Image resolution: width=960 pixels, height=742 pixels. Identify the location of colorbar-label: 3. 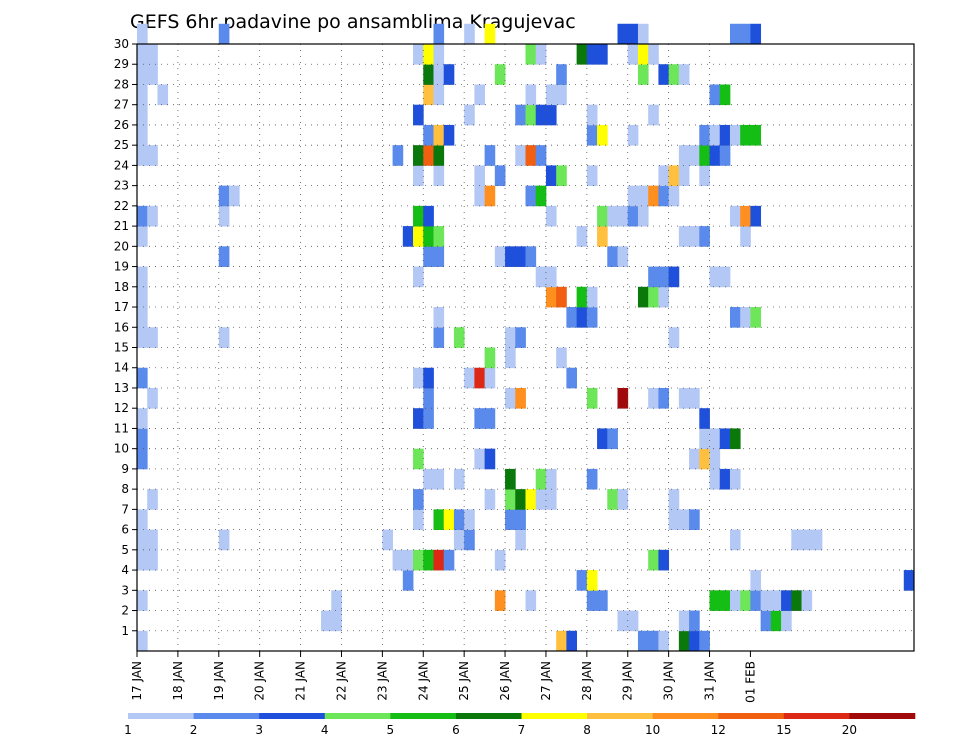
(259, 730).